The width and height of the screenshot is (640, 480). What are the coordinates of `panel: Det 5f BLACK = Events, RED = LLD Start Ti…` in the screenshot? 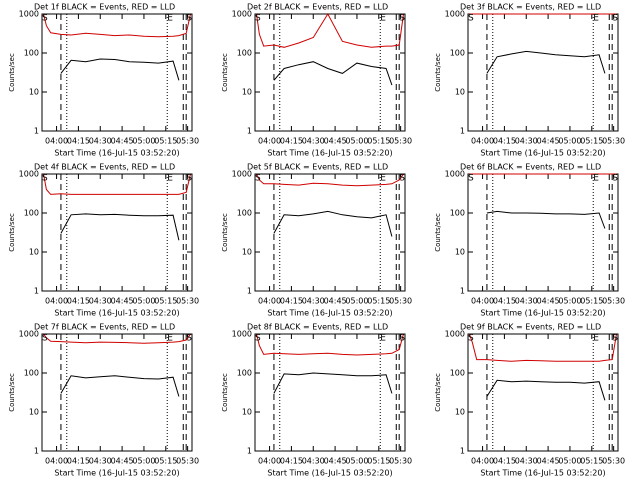 It's located at (316, 240).